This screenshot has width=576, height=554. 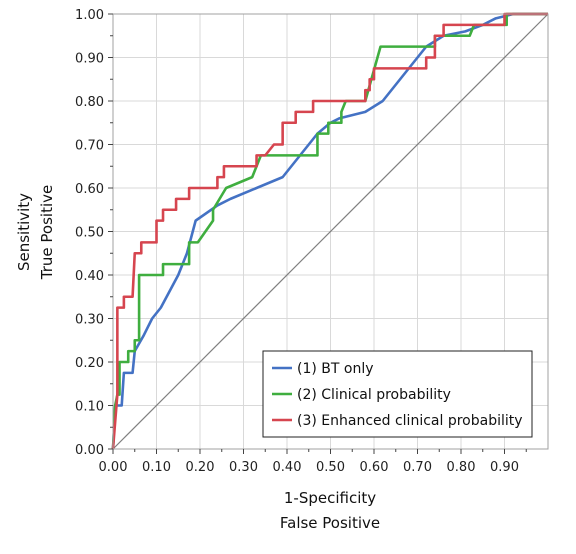 What do you see at coordinates (287, 467) in the screenshot?
I see `x-tick-label: 0.40` at bounding box center [287, 467].